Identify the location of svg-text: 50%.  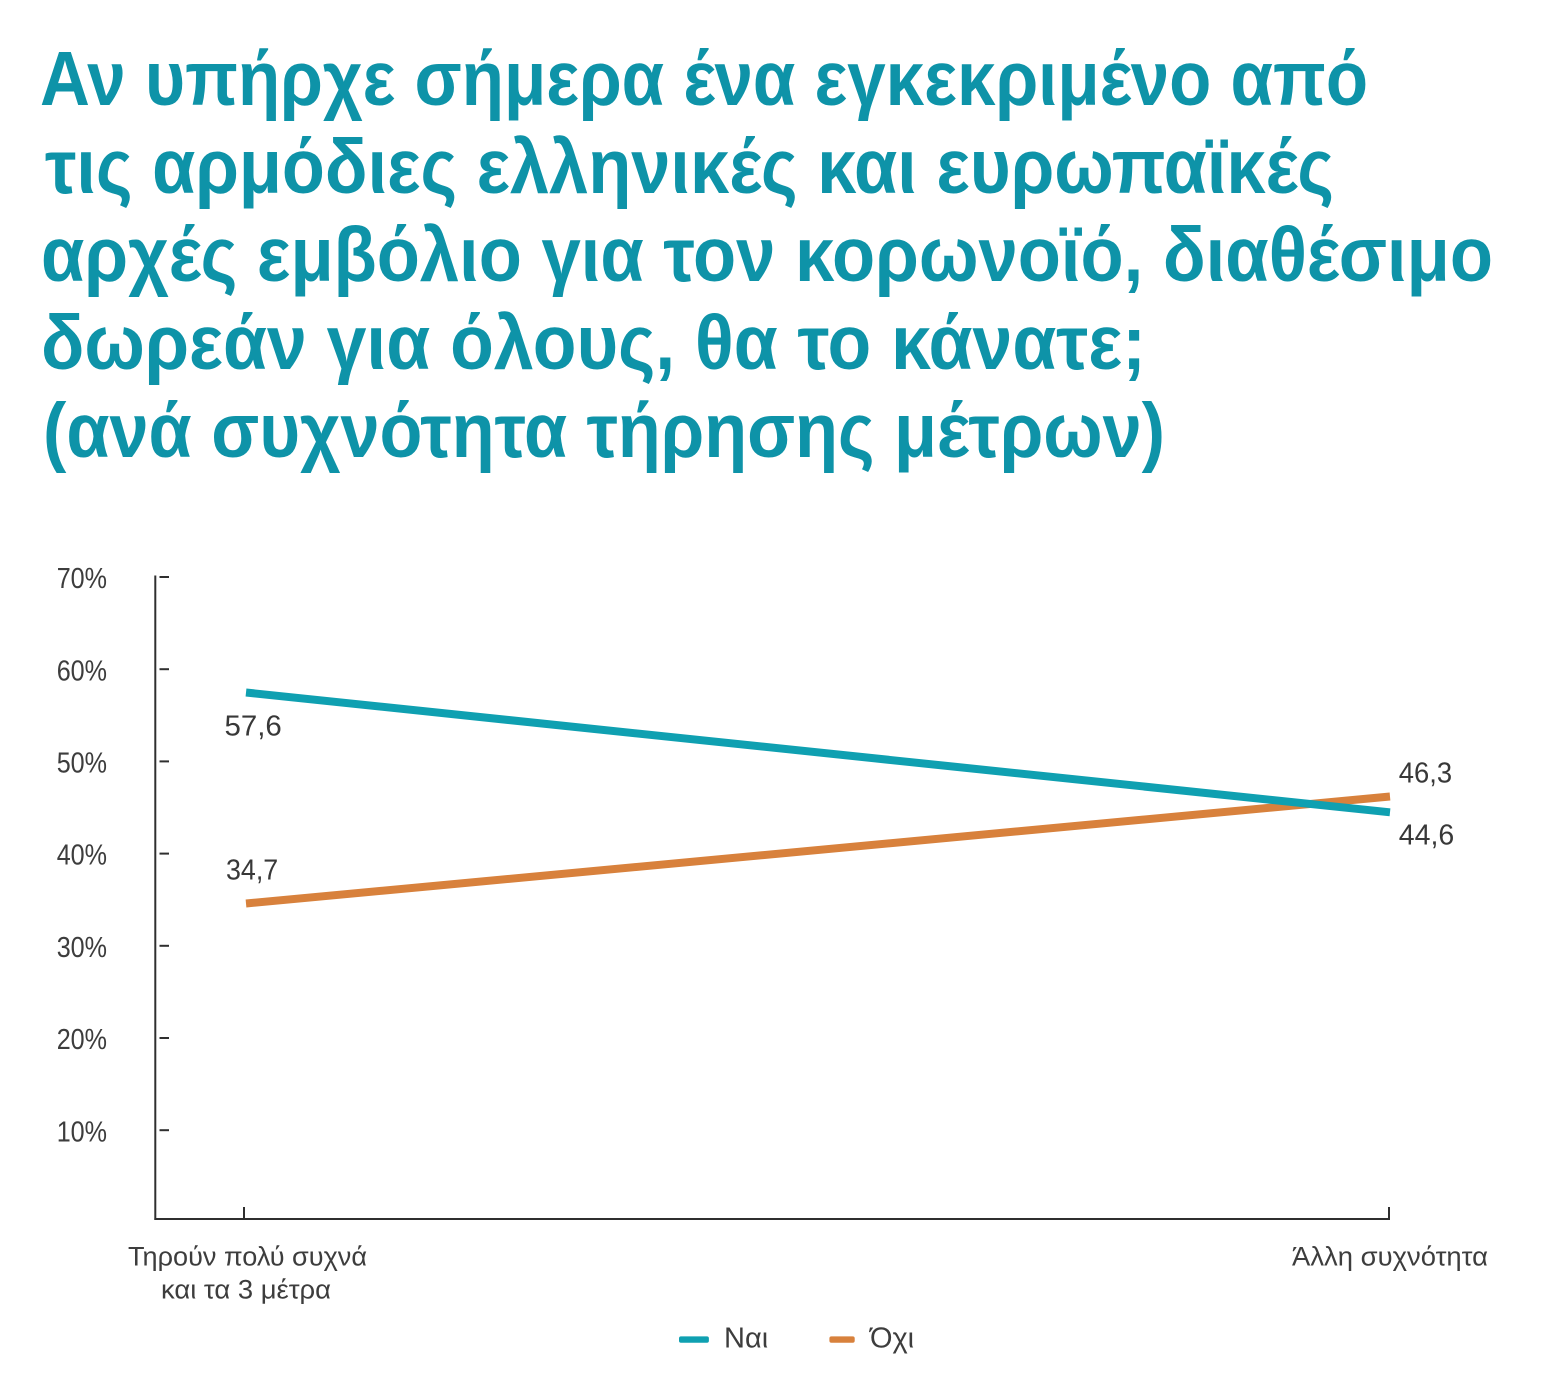
(82, 764).